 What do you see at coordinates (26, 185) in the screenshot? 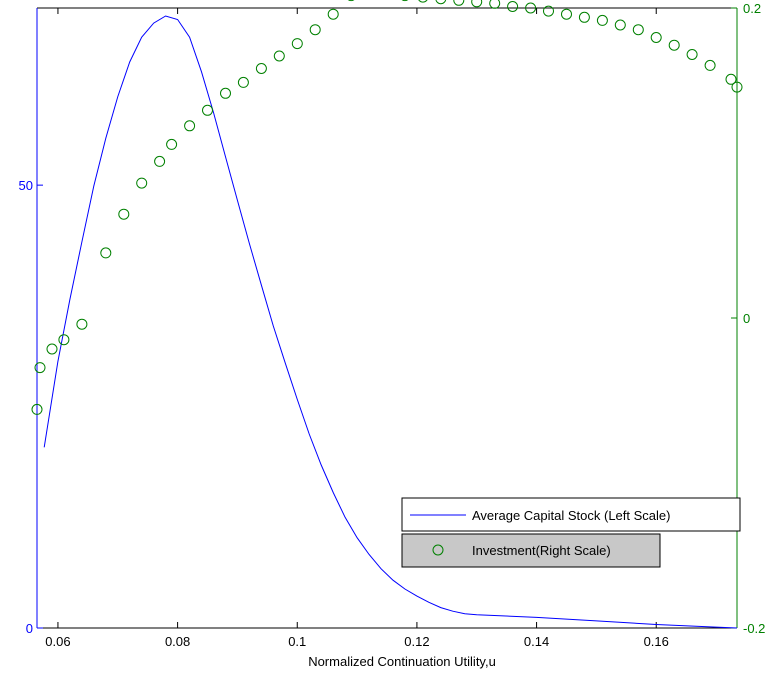
I see `left-y-tick-label: 50` at bounding box center [26, 185].